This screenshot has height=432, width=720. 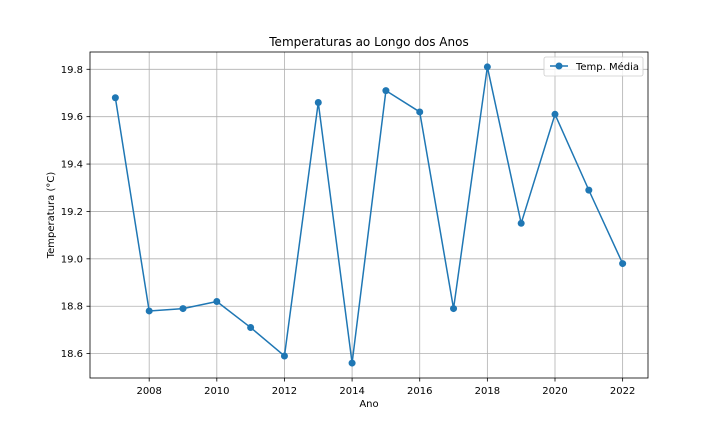 I want to click on x-tick-label: 2014, so click(x=351, y=391).